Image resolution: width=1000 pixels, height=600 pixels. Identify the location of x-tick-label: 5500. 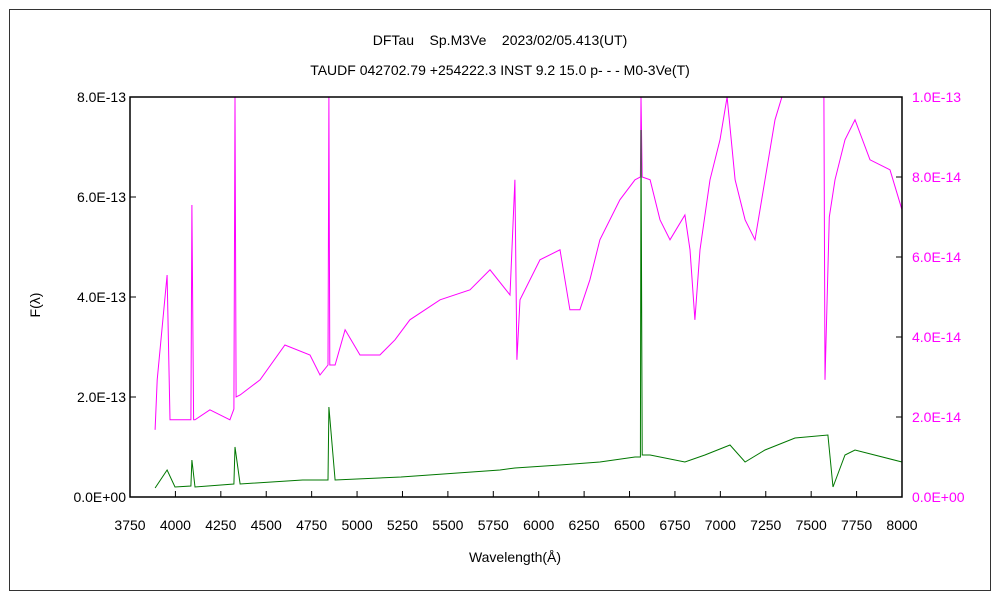
(447, 525).